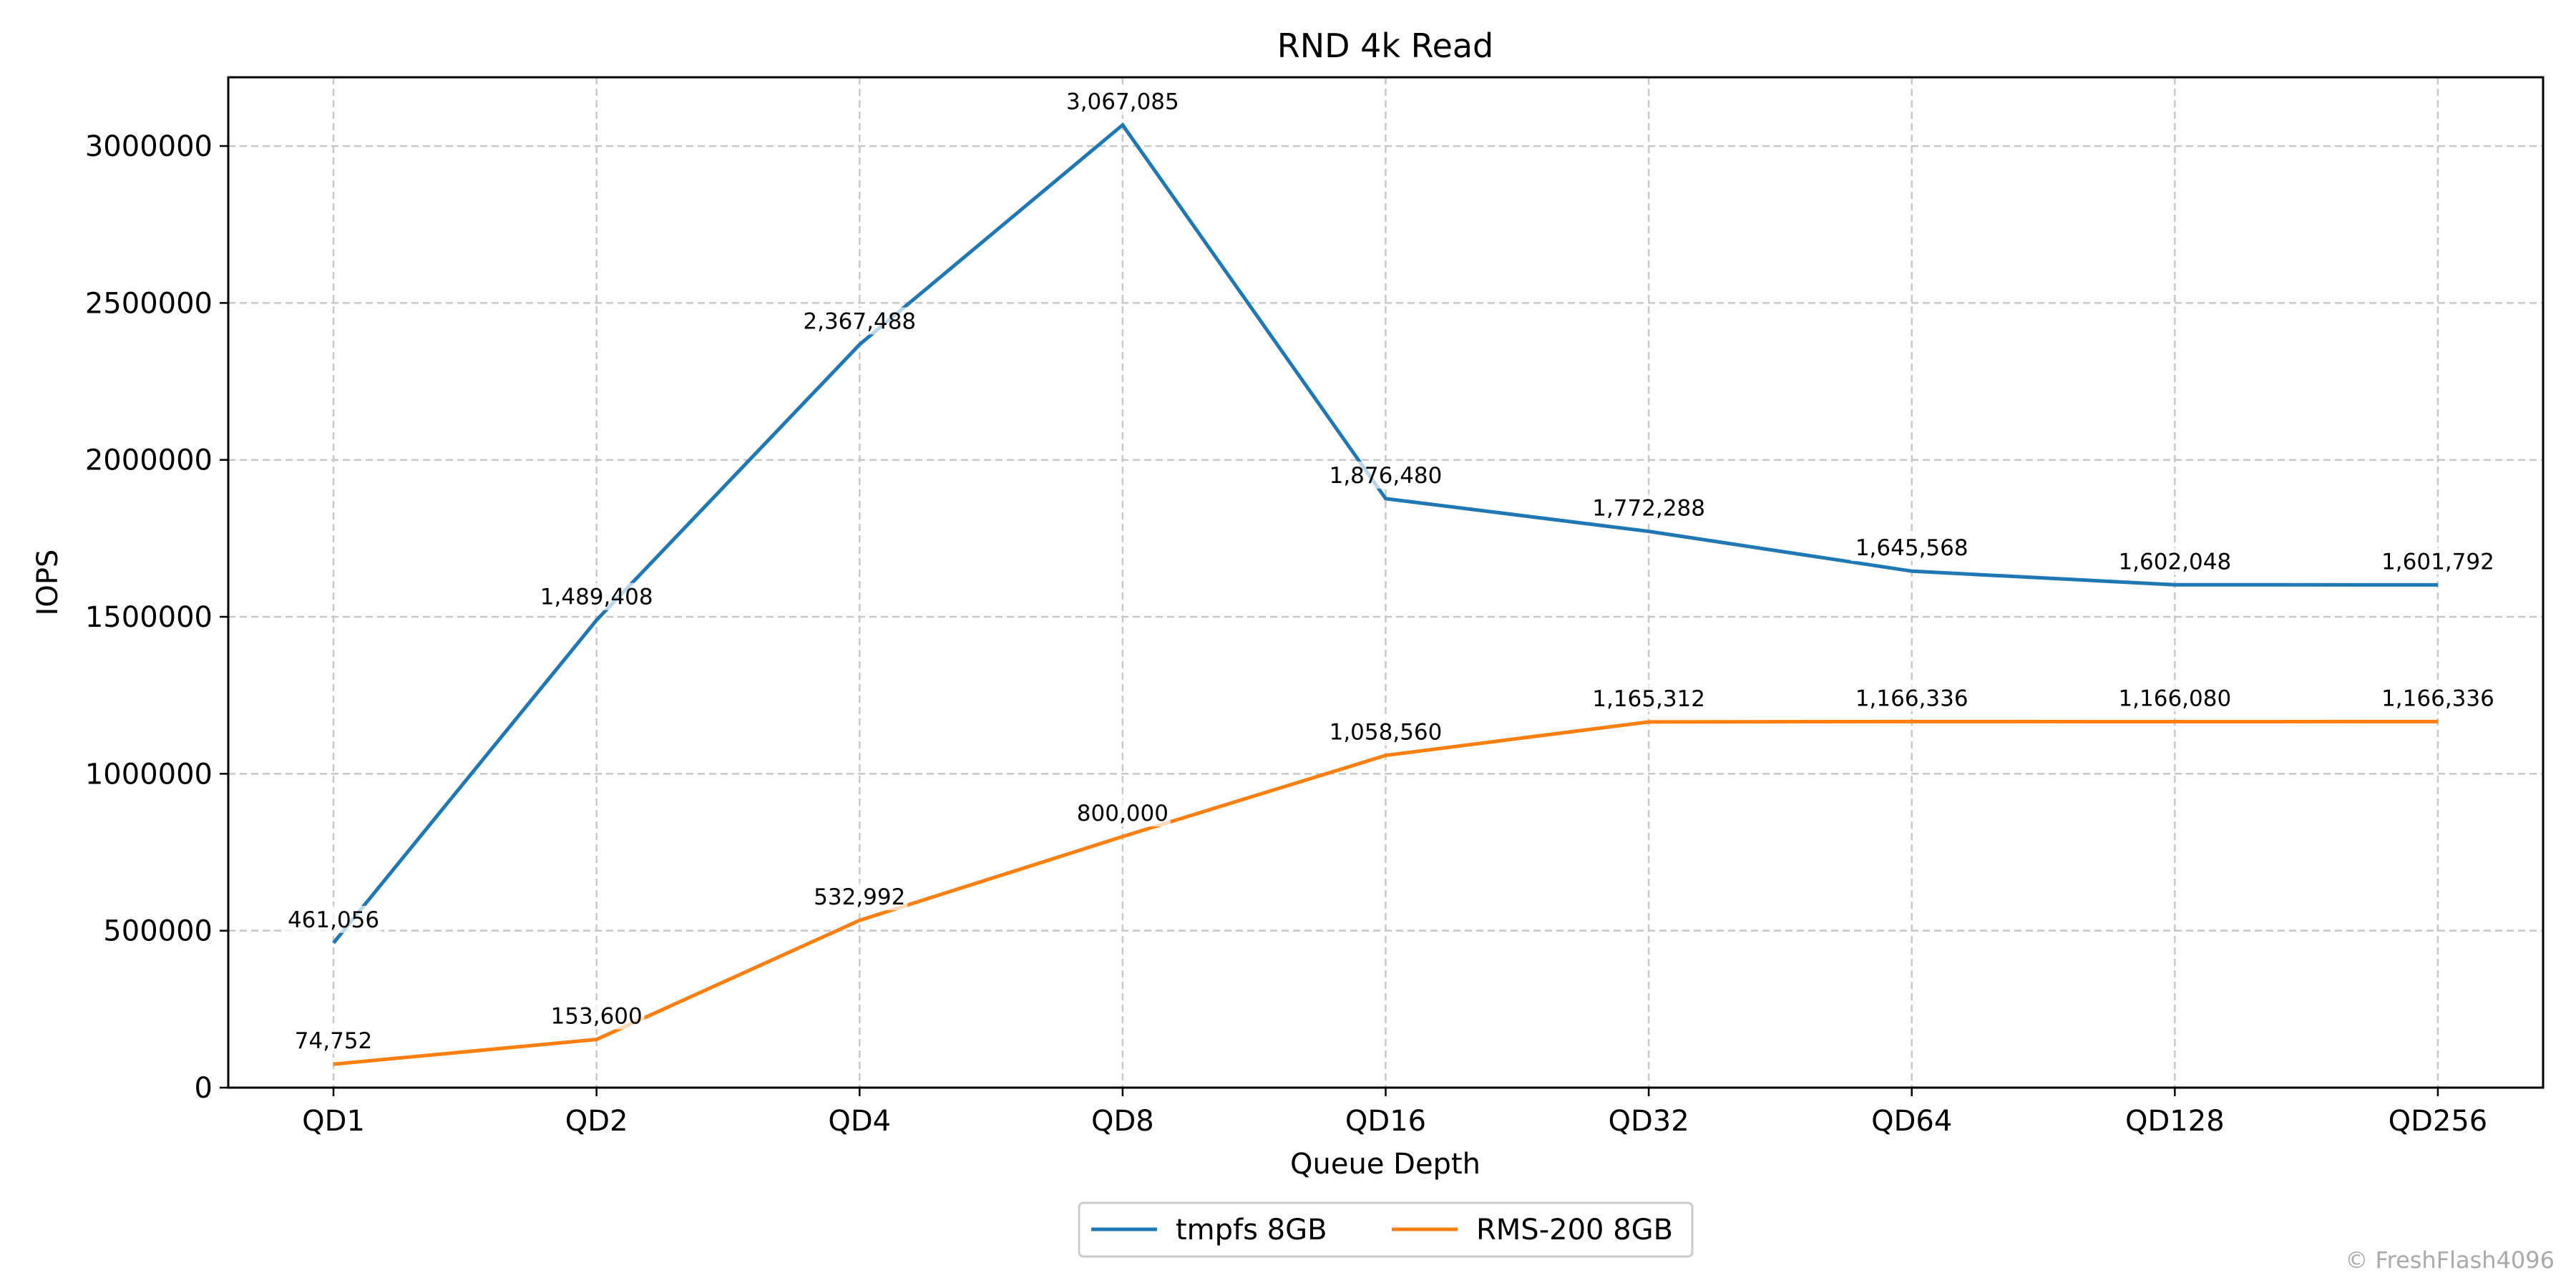 This screenshot has width=2576, height=1288. I want to click on y-tick-label: 0, so click(204, 1088).